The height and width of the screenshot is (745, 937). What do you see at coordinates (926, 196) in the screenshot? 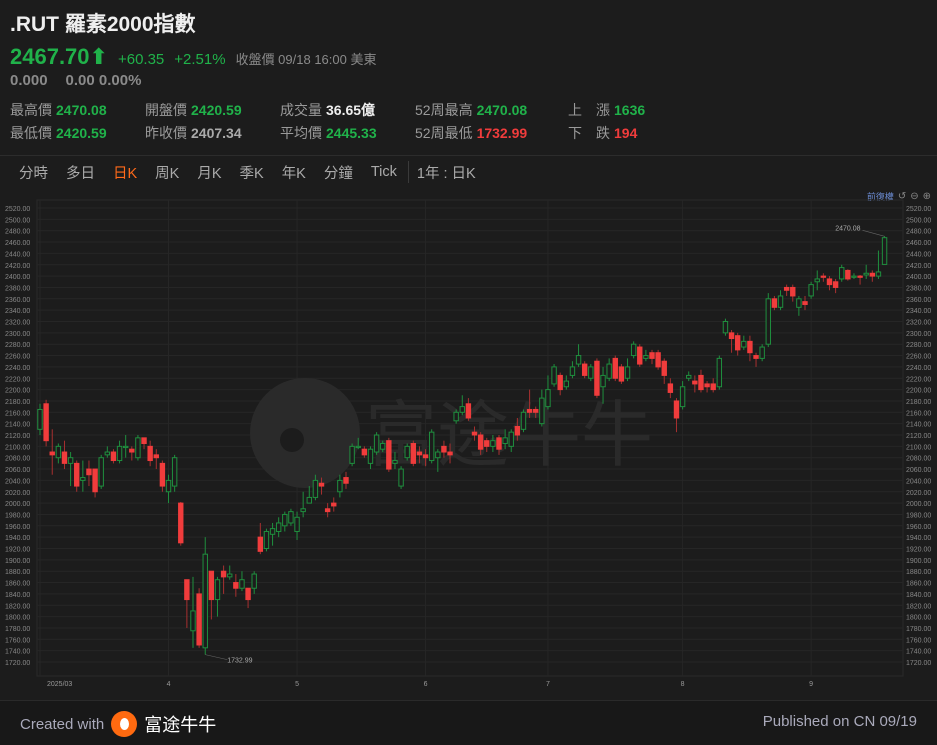
I see `zoom-in-icon: ⊕` at bounding box center [926, 196].